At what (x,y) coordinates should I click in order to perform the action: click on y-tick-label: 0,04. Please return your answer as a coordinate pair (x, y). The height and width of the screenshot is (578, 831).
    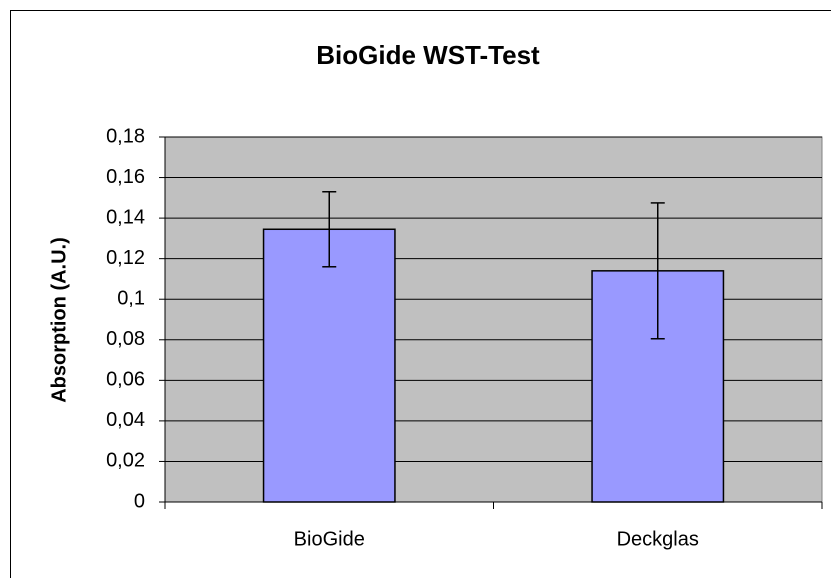
    Looking at the image, I should click on (125, 420).